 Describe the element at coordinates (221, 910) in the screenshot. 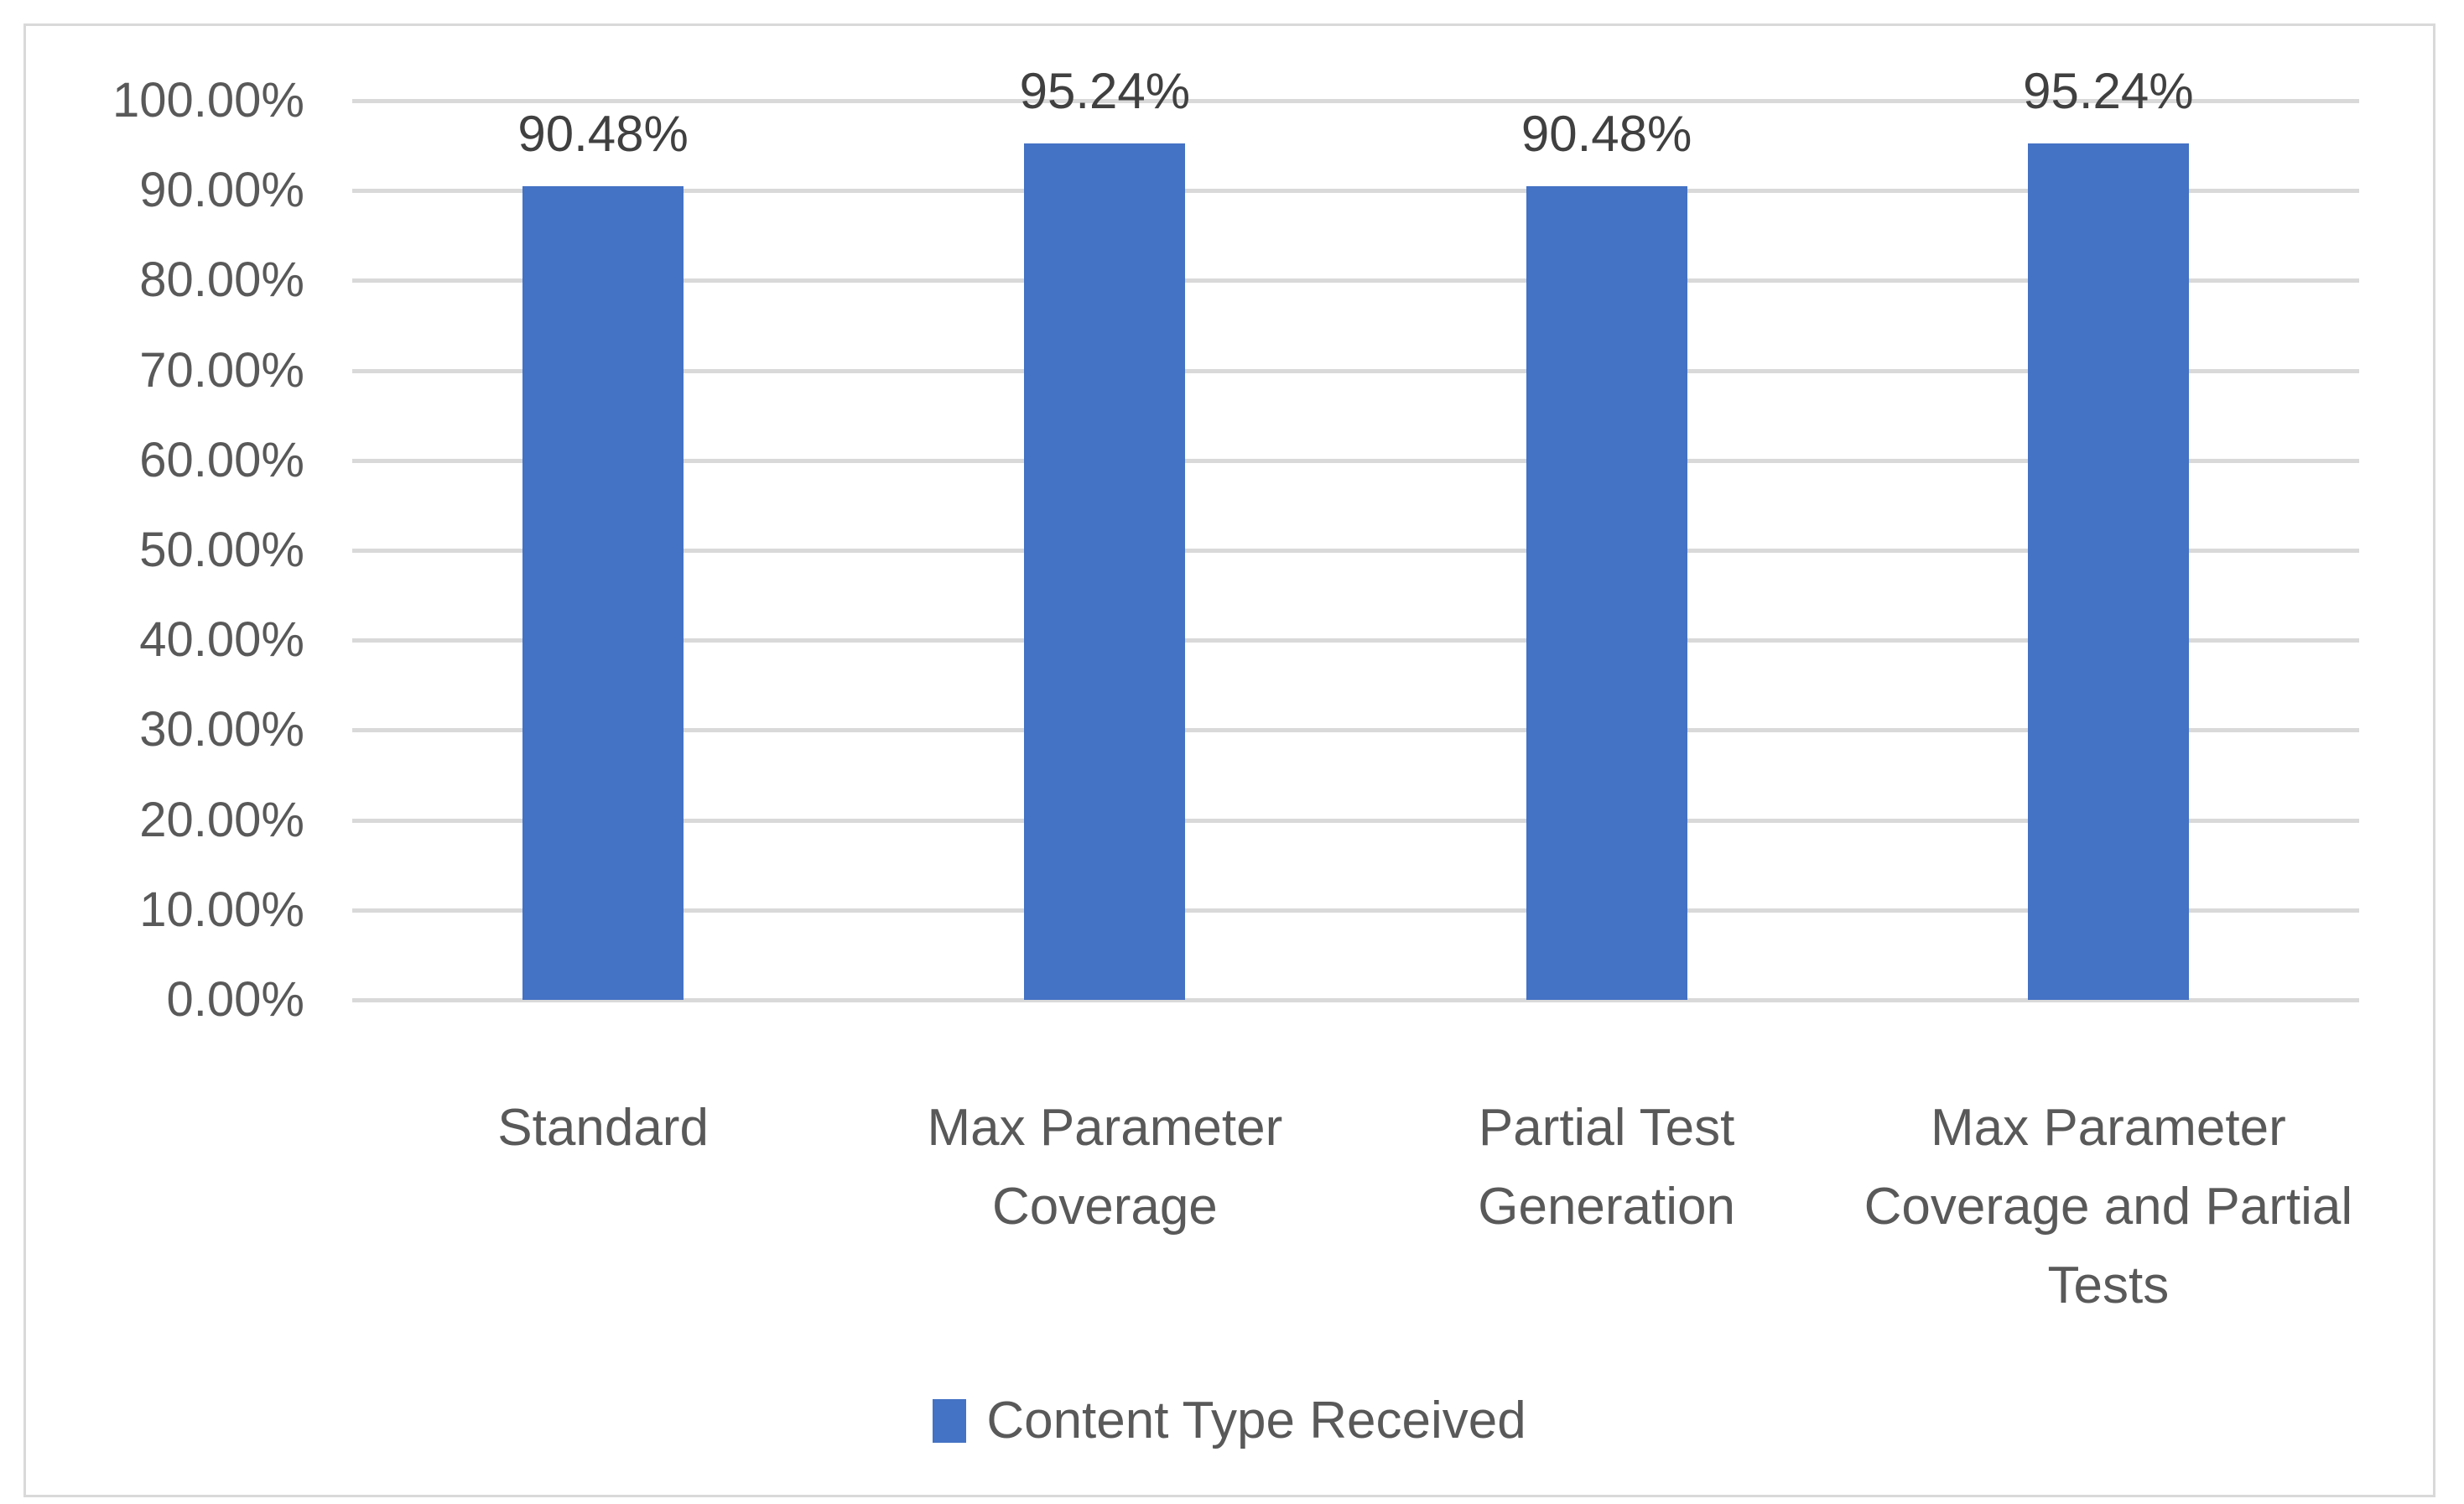

I see `y-axis-tick-label: 10.00%` at that location.